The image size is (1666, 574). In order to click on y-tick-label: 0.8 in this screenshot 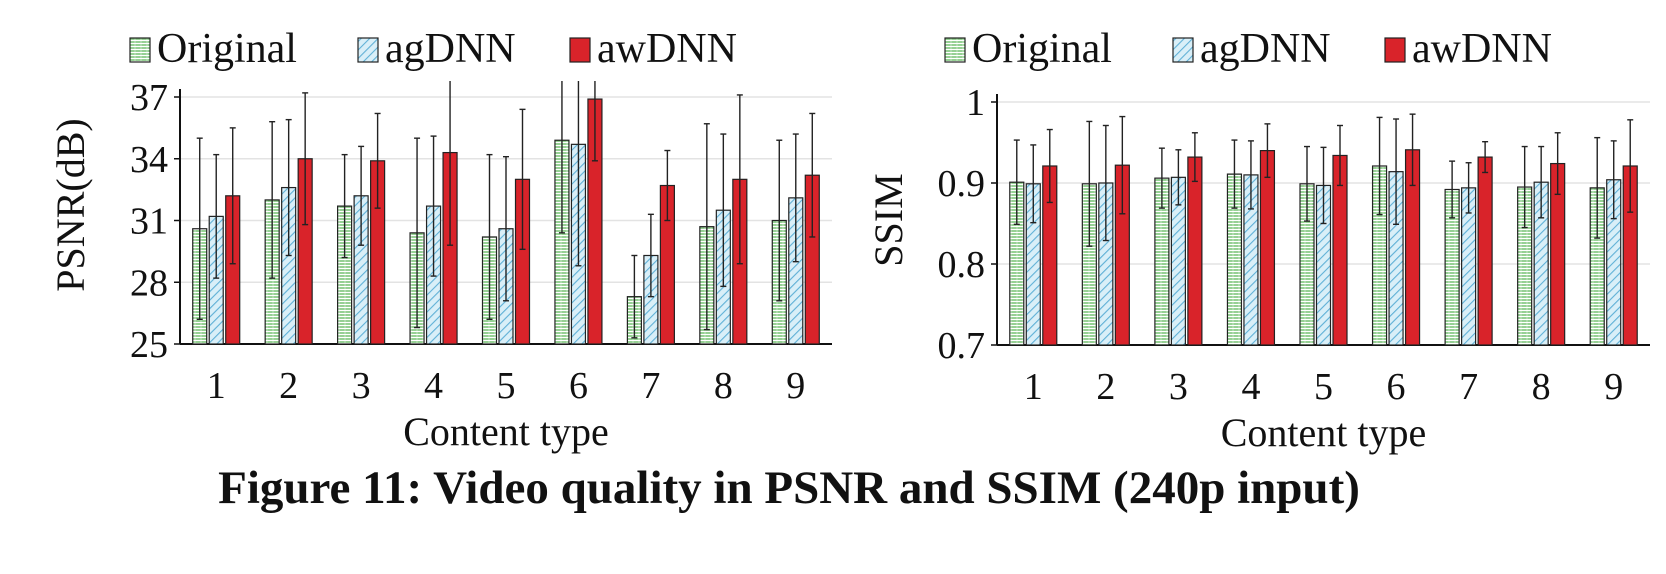, I will do `click(962, 265)`.